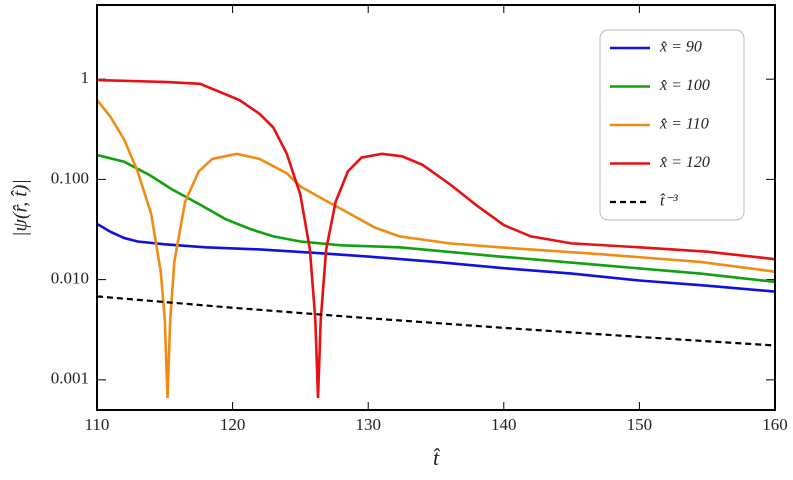 The image size is (793, 480). What do you see at coordinates (70, 177) in the screenshot?
I see `y-tick-label: 0.100` at bounding box center [70, 177].